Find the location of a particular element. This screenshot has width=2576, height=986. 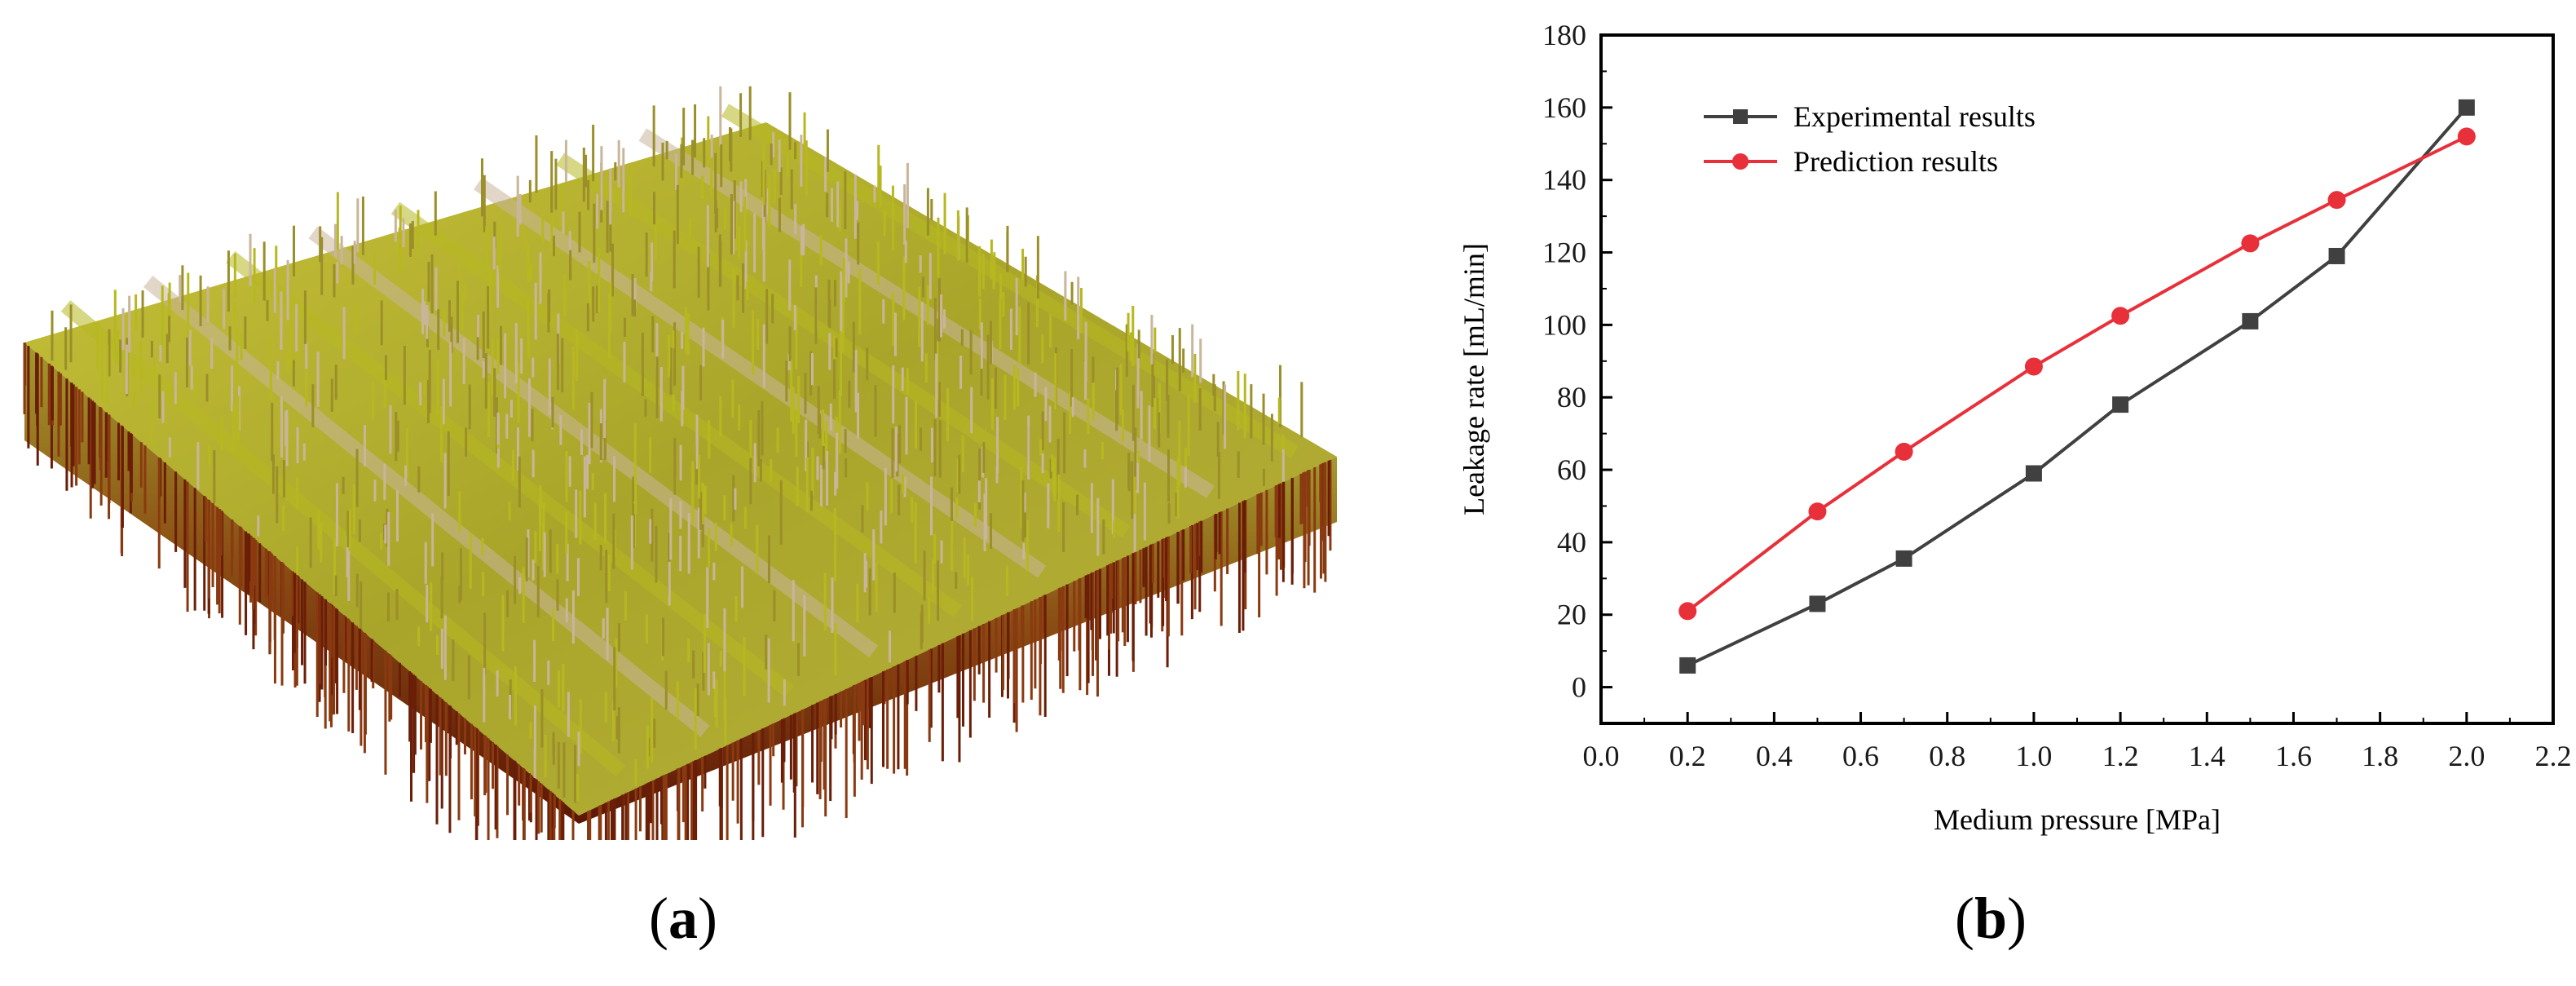

caption-a-close: ) is located at coordinates (707, 918).